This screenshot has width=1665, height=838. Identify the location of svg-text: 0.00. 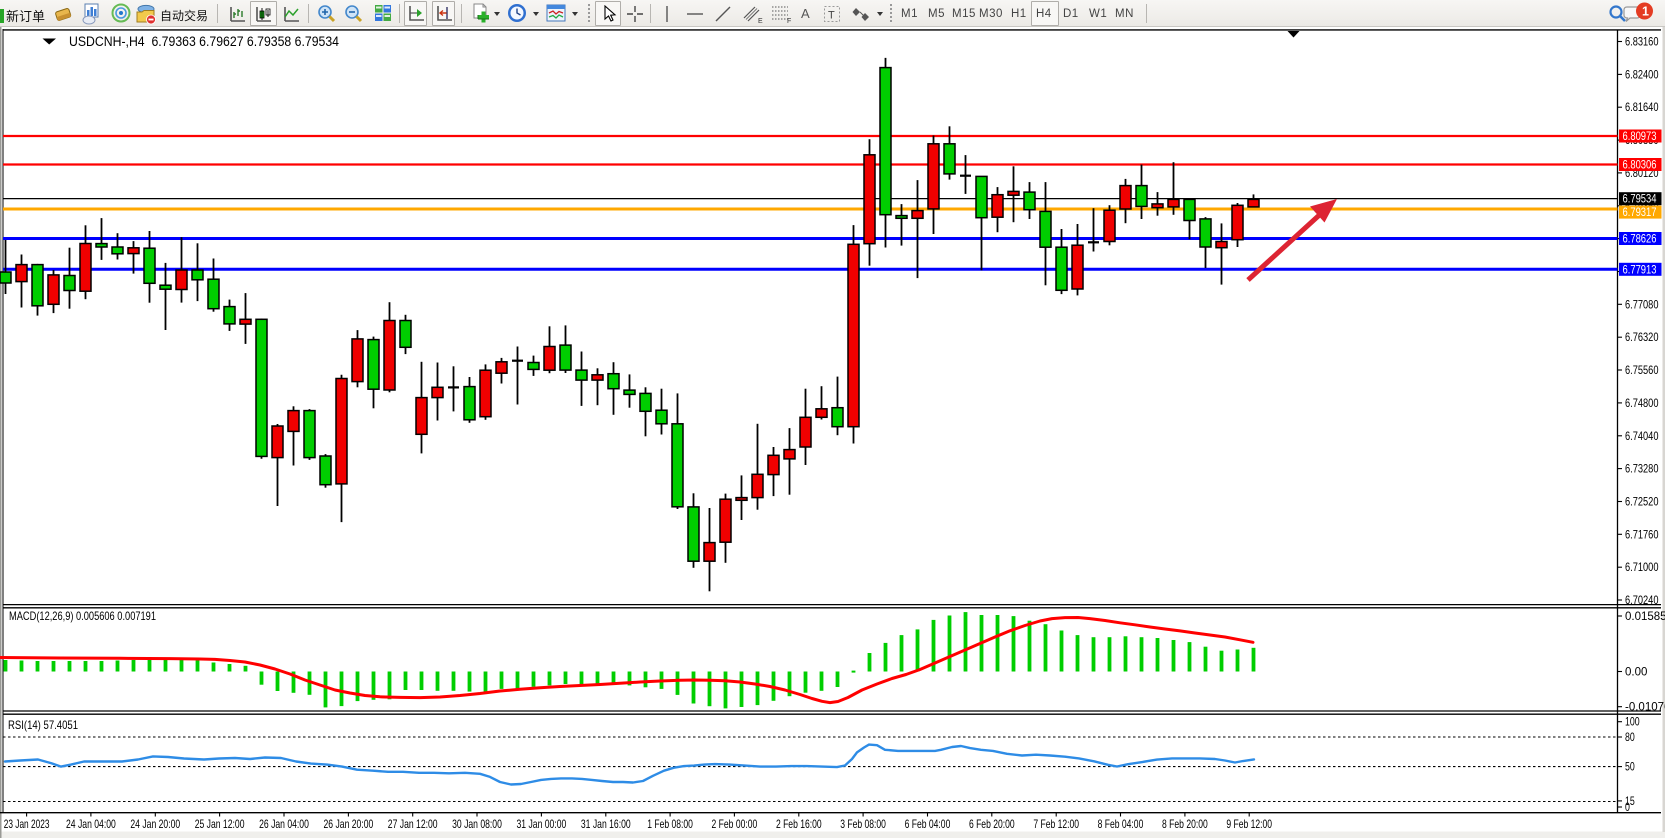
(1636, 673).